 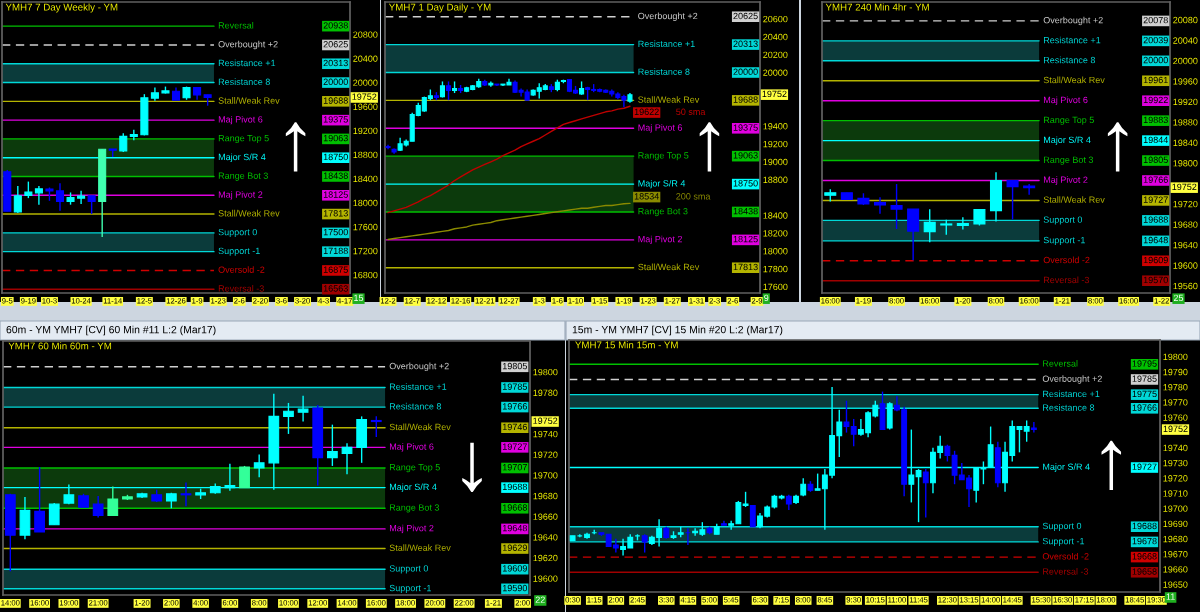 What do you see at coordinates (1175, 493) in the screenshot?
I see `y-tick-label: 19710` at bounding box center [1175, 493].